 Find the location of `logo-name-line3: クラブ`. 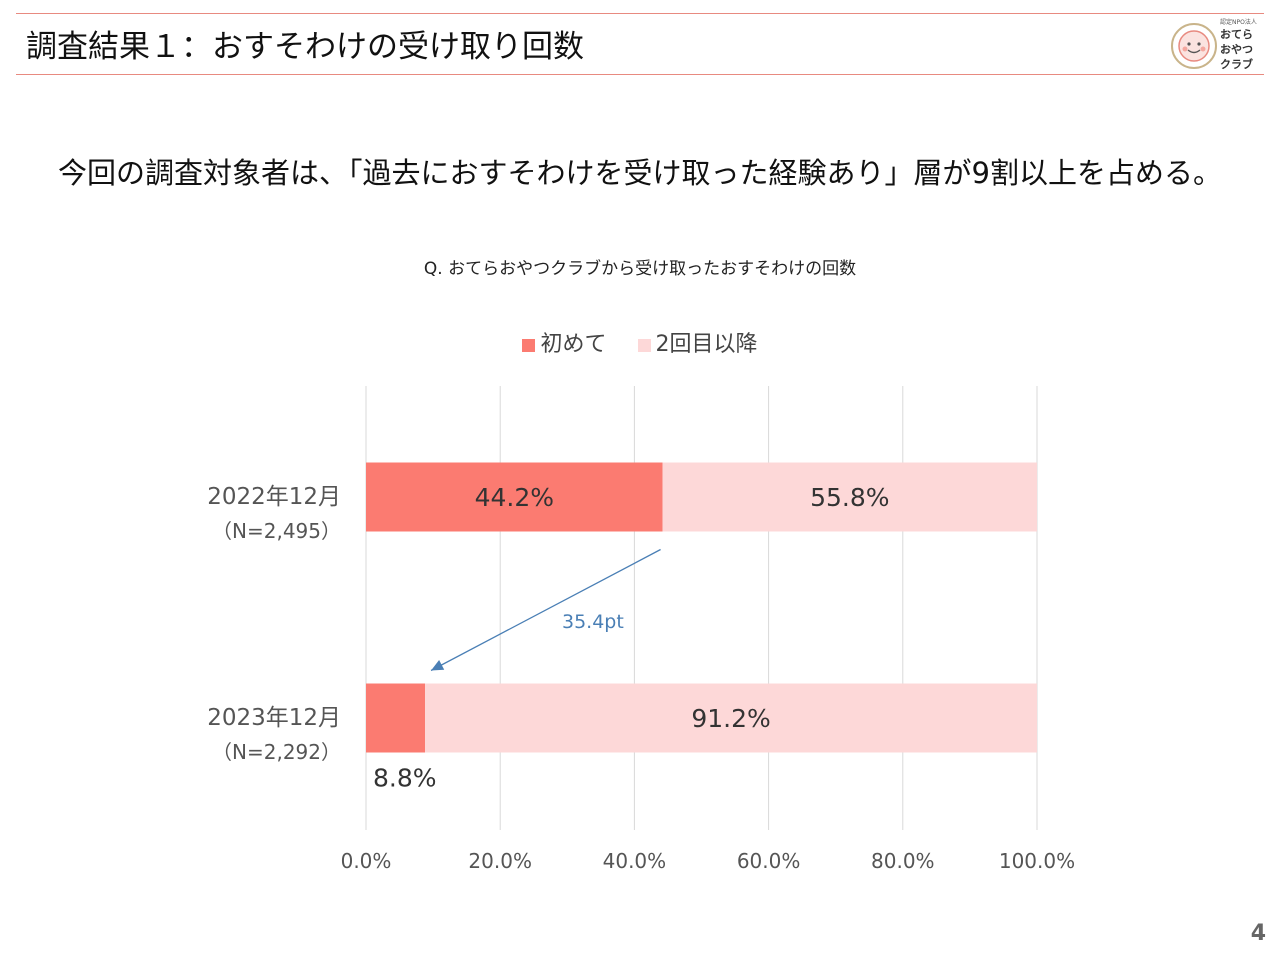

logo-name-line3: クラブ is located at coordinates (1236, 64).